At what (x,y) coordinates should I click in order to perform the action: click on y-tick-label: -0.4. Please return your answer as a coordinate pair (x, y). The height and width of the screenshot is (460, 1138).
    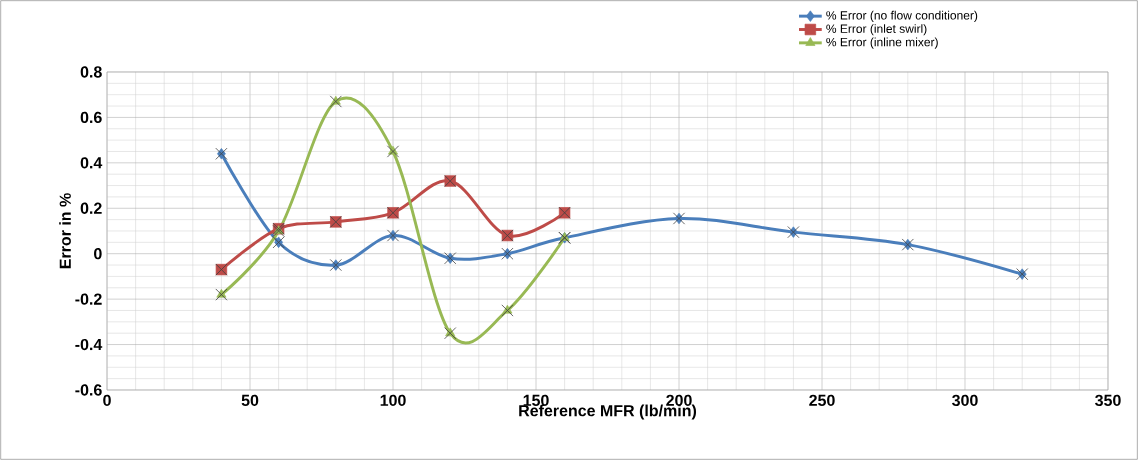
    Looking at the image, I should click on (89, 344).